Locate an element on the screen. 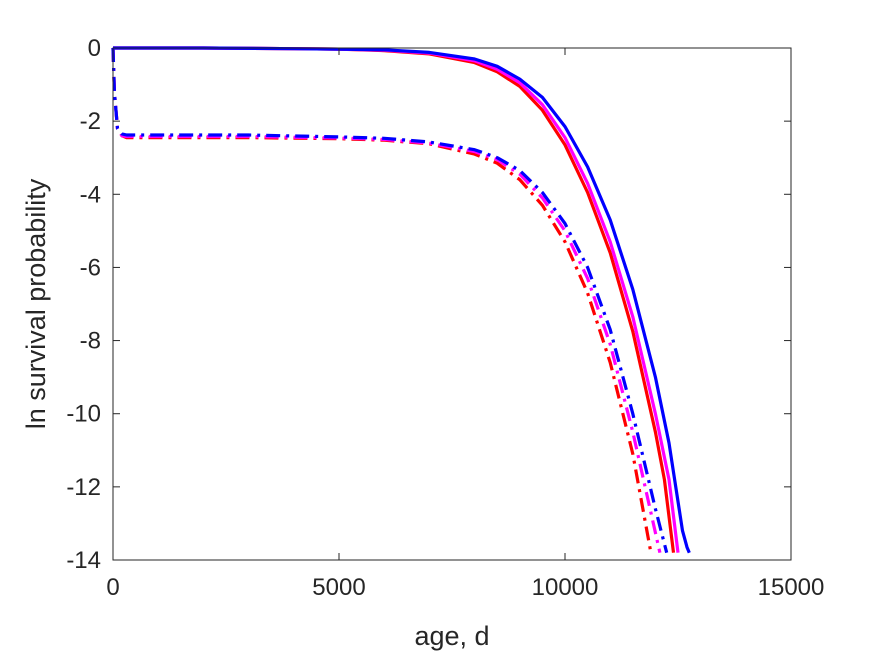 This screenshot has height=656, width=875. y-tick-label: -14 is located at coordinates (83, 560).